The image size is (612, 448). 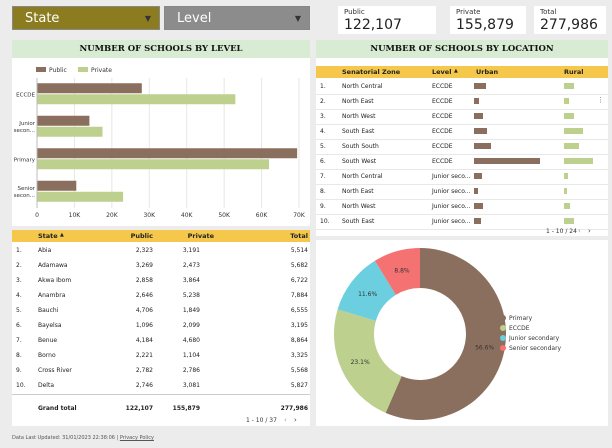 What do you see at coordinates (144, 280) in the screenshot?
I see `public-cell: 2,858` at bounding box center [144, 280].